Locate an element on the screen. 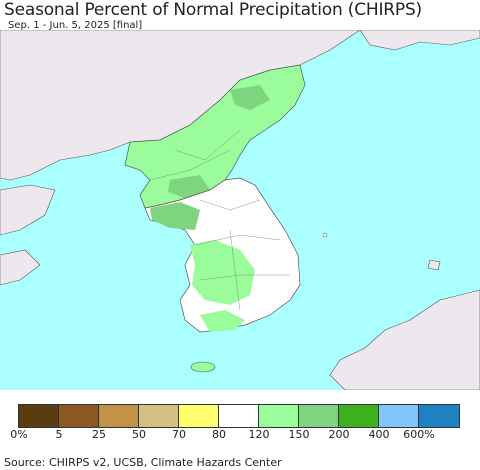  map-subtitle: Sep. 1 - Jun. 5, 2025 [final] is located at coordinates (75, 25).